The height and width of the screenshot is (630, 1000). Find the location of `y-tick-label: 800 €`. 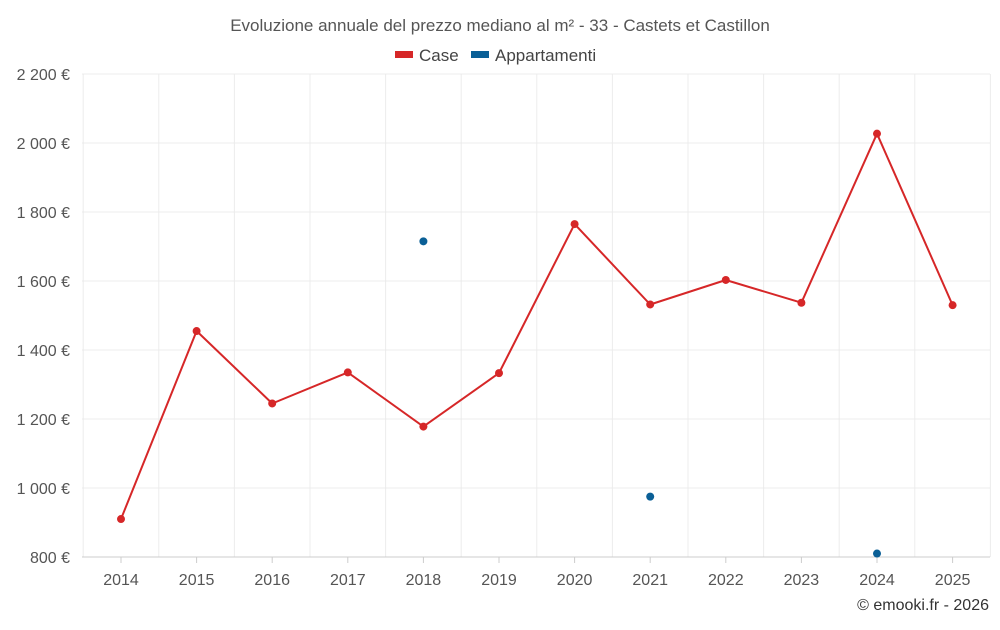

y-tick-label: 800 € is located at coordinates (50, 558).